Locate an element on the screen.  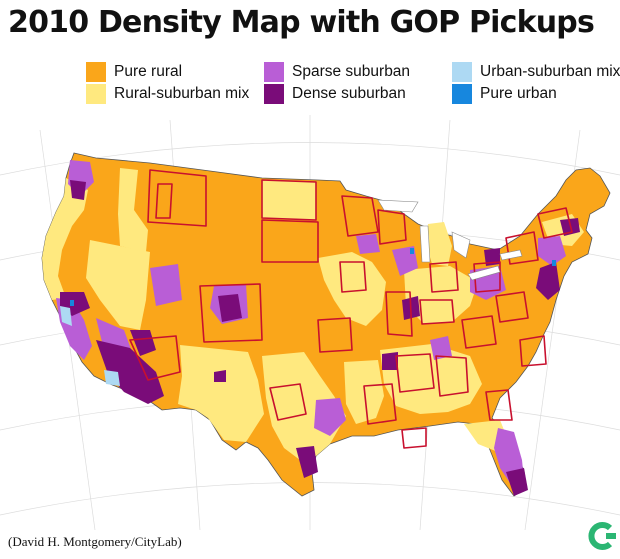
legend-swatch-pure-rural is located at coordinates (96, 72).